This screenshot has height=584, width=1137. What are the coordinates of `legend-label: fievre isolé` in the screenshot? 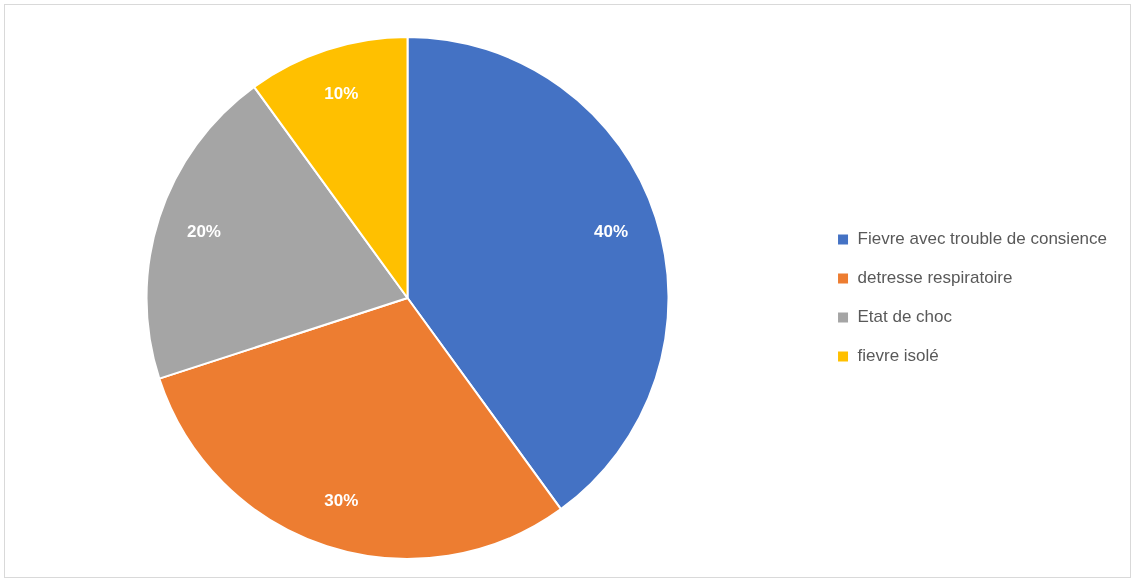 It's located at (898, 356).